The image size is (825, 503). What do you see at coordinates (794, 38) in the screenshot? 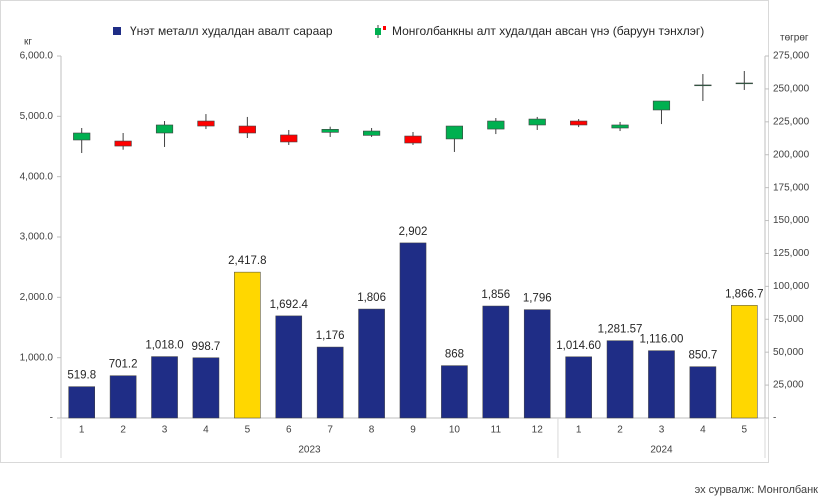
I see `y2-axis-label: төгрөг` at bounding box center [794, 38].